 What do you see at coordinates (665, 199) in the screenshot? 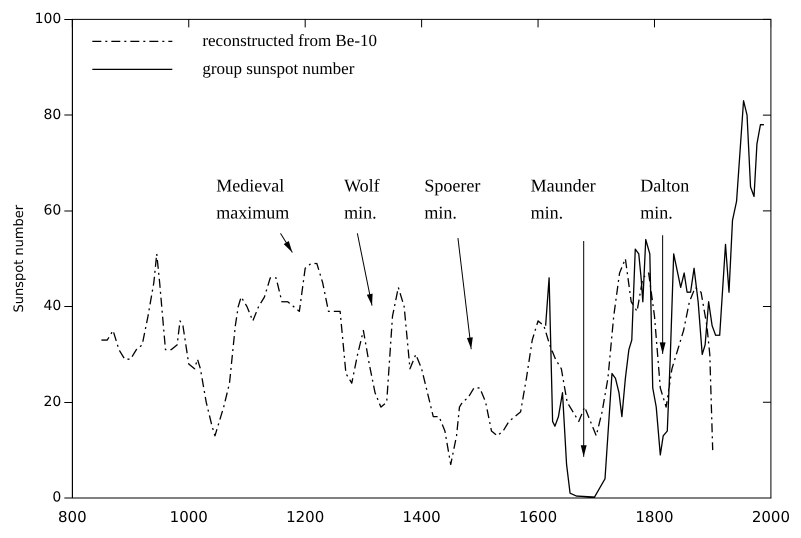
I see `annotation: Dalton min.` at bounding box center [665, 199].